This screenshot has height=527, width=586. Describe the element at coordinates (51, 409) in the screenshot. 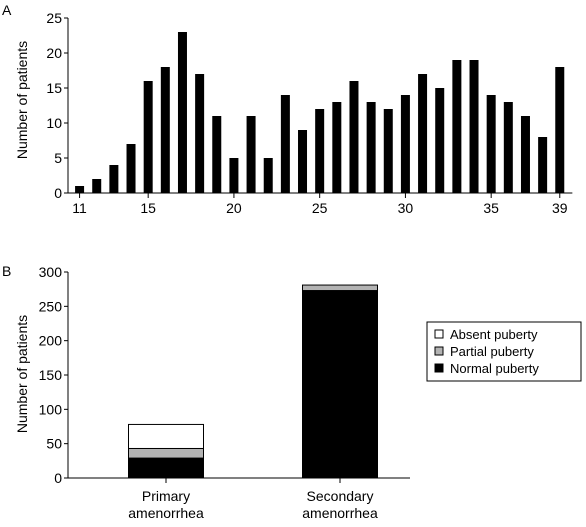

I see `y-tick-label: 100` at that location.